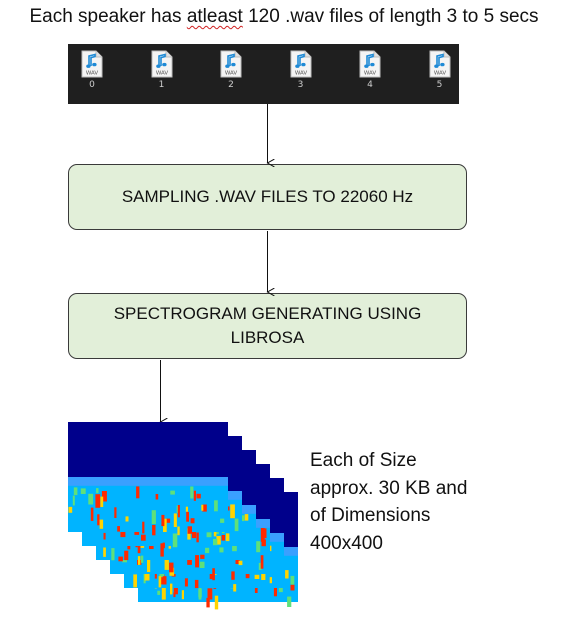 This screenshot has width=568, height=620. Describe the element at coordinates (300, 85) in the screenshot. I see `wav-file-number: 3` at that location.